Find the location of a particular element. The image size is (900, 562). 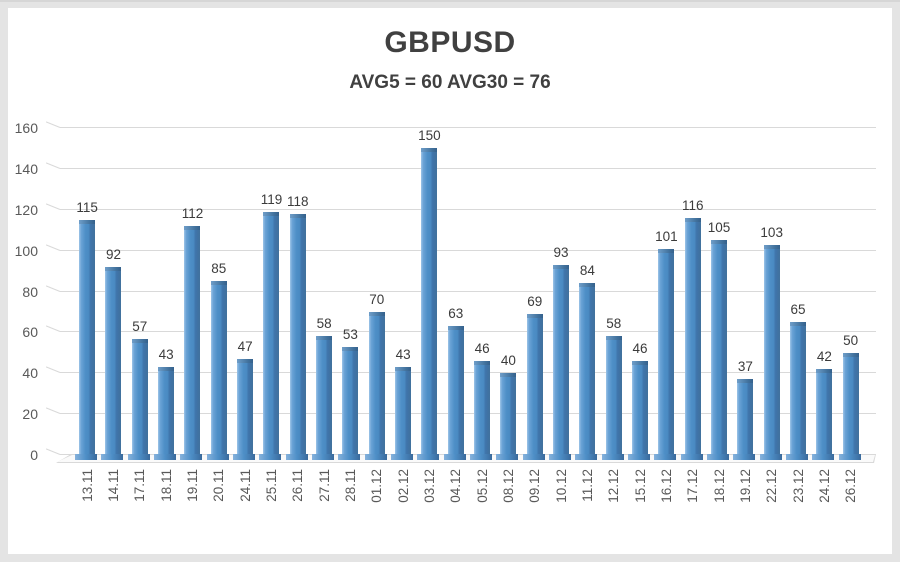

value-label: 93 is located at coordinates (561, 252).